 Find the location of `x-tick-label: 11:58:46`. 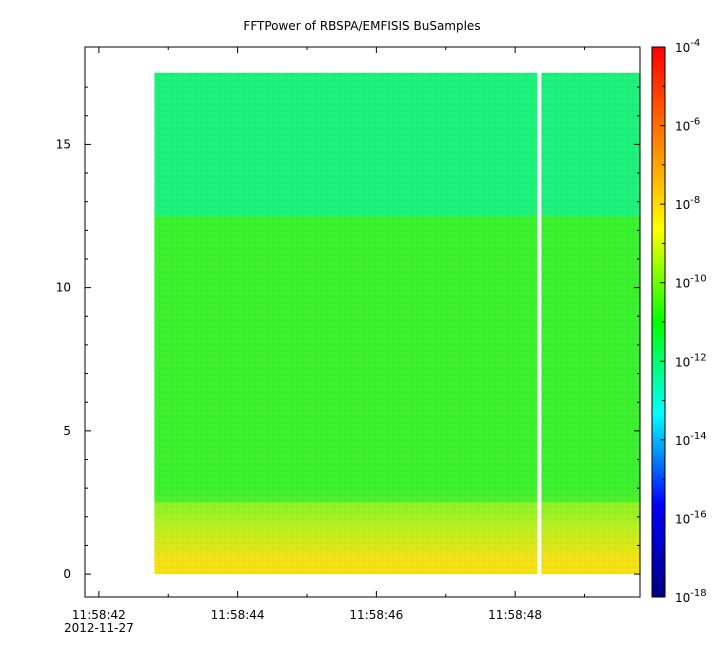

x-tick-label: 11:58:46 is located at coordinates (376, 615).